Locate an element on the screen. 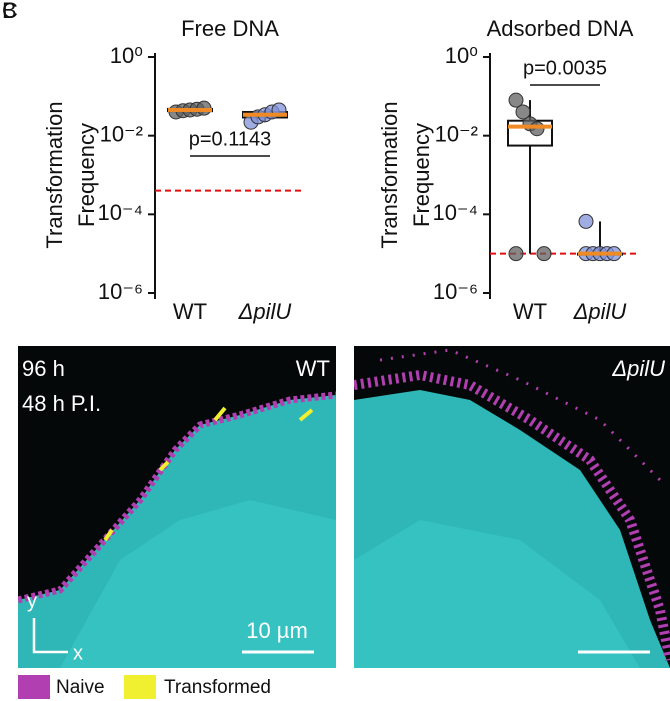 This screenshot has width=670, height=701. scale-bar-label: 10 µm is located at coordinates (277, 630).